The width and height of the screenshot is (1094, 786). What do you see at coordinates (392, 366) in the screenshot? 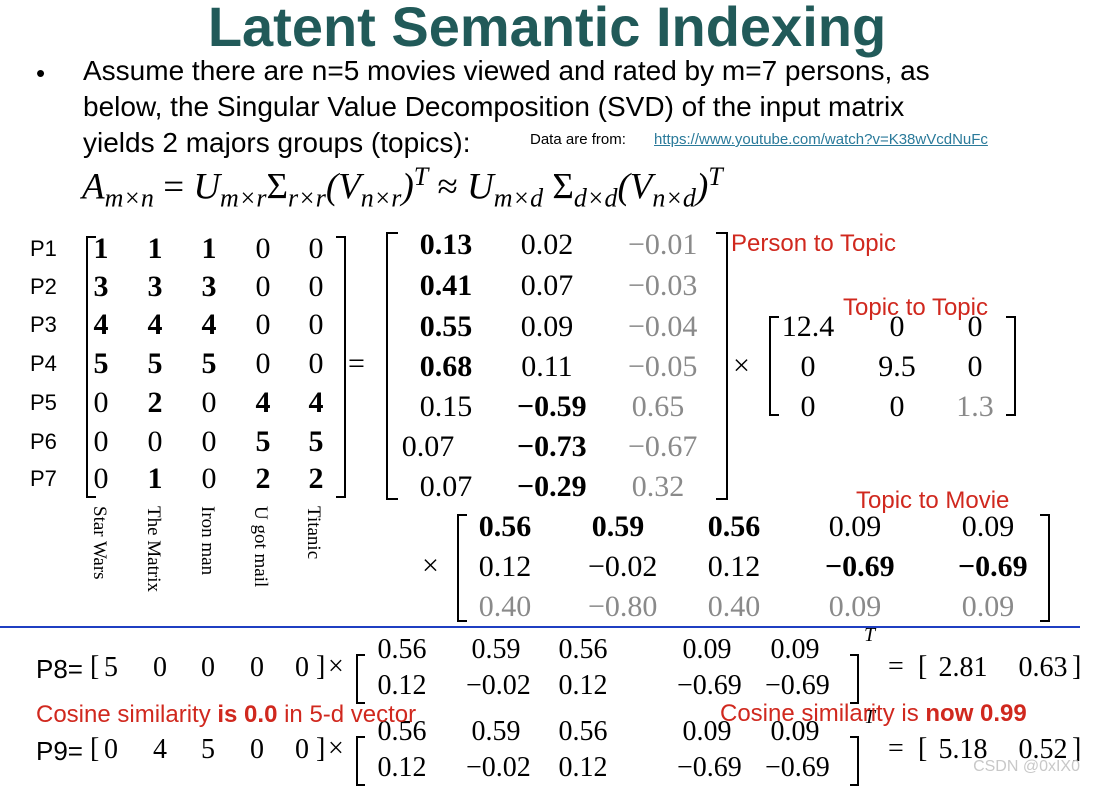
I see `u-left-bracket` at bounding box center [392, 366].